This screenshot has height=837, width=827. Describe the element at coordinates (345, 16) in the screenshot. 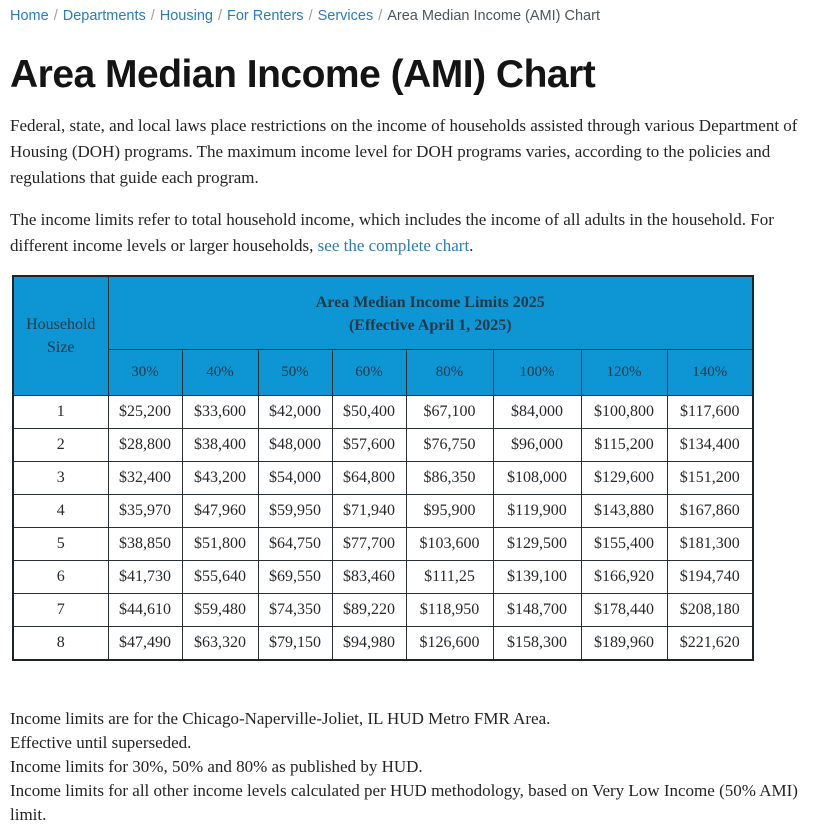

I see `breadcrumb-link-services: Services` at that location.